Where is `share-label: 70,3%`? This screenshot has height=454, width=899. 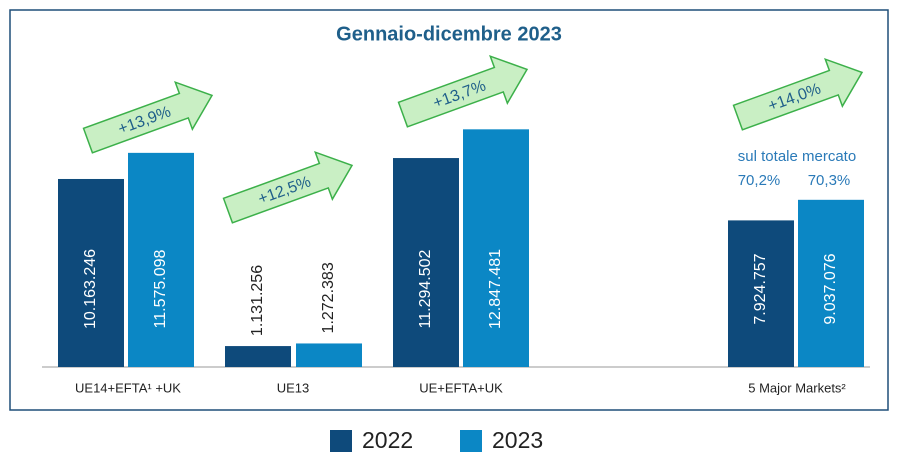 share-label: 70,3% is located at coordinates (829, 180).